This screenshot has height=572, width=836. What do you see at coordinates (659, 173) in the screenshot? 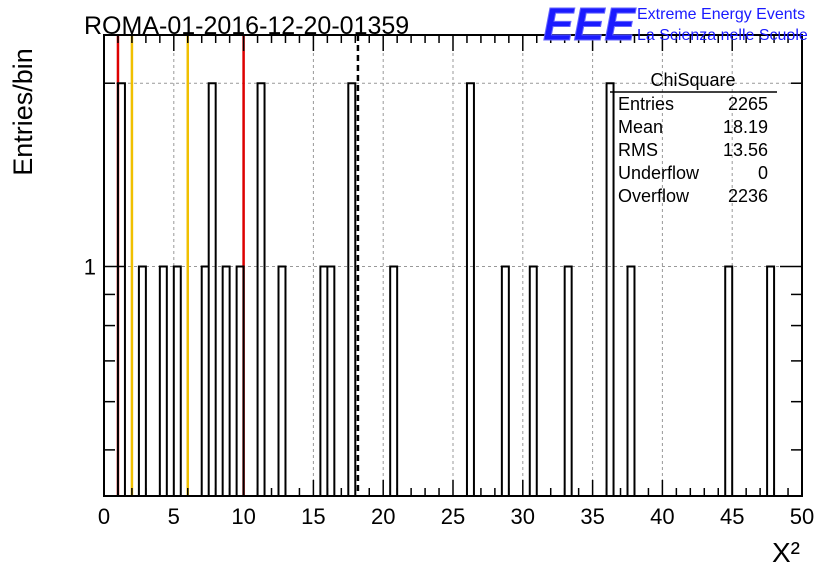
I see `stats-label: Underflow` at bounding box center [659, 173].